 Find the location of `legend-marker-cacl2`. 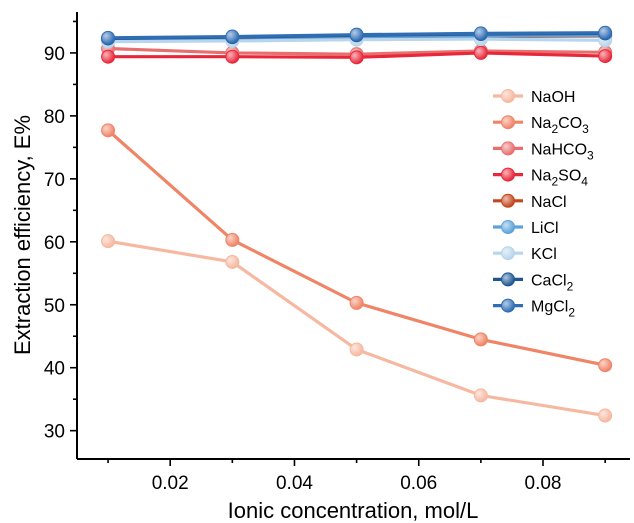

legend-marker-cacl2 is located at coordinates (508, 279).